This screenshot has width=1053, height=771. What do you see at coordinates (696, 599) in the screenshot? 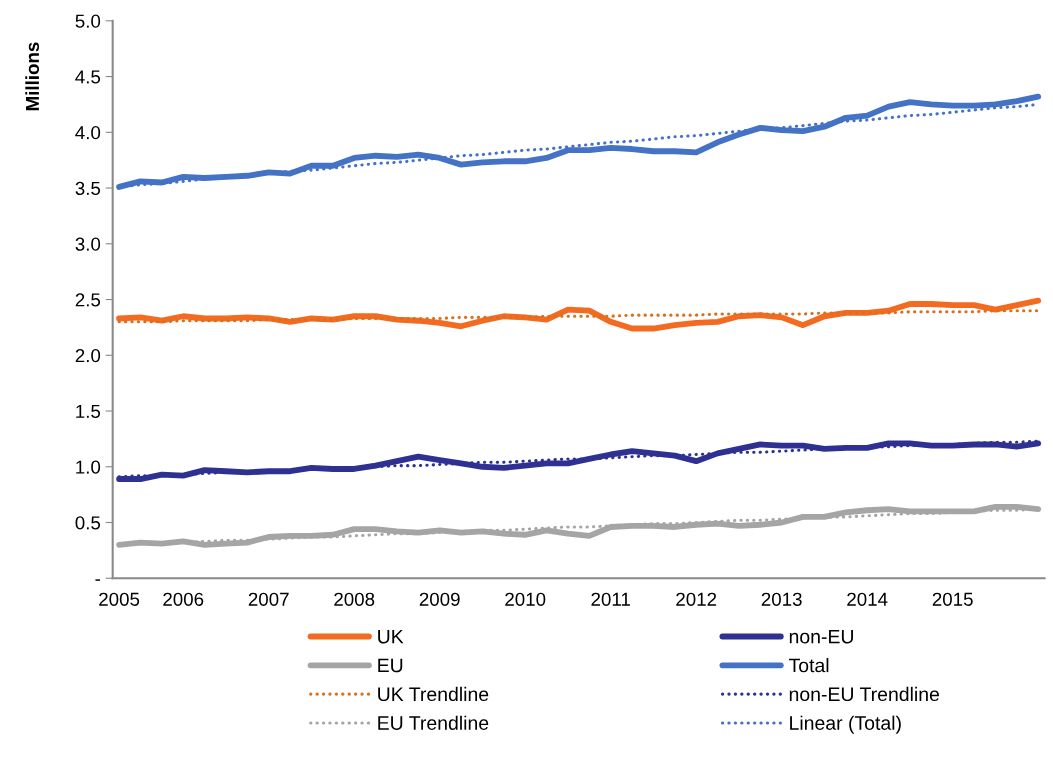
I see `x-tick-label: 2012` at bounding box center [696, 599].